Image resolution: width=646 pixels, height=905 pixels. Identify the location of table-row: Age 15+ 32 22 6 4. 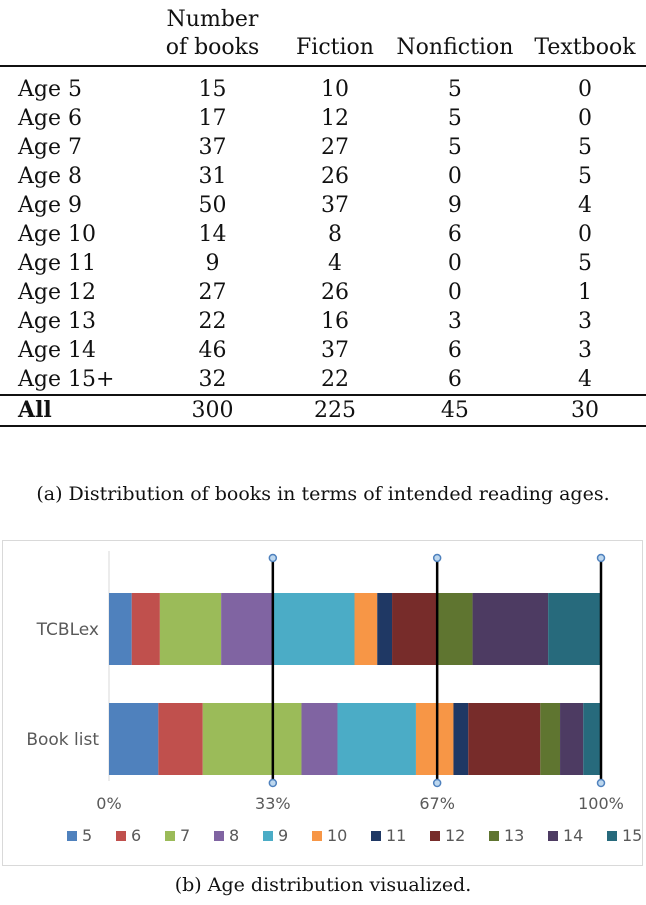
(323, 380).